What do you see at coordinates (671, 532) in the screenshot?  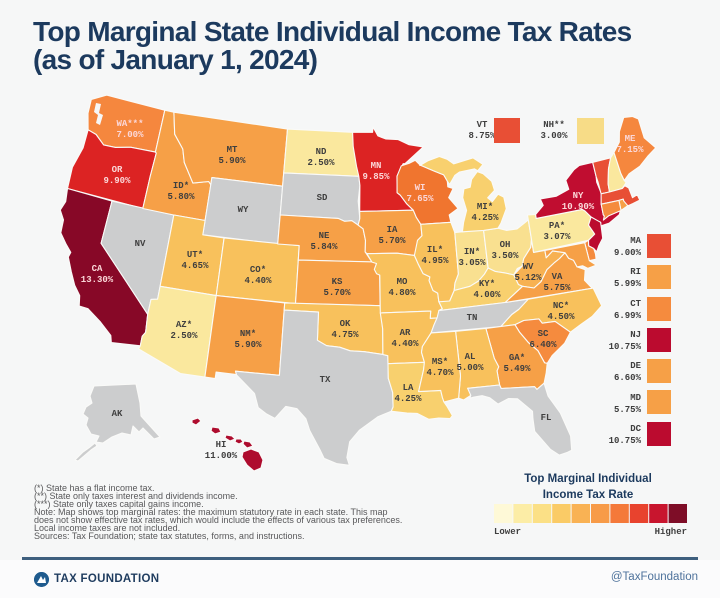 I see `svg-text: Higher` at bounding box center [671, 532].